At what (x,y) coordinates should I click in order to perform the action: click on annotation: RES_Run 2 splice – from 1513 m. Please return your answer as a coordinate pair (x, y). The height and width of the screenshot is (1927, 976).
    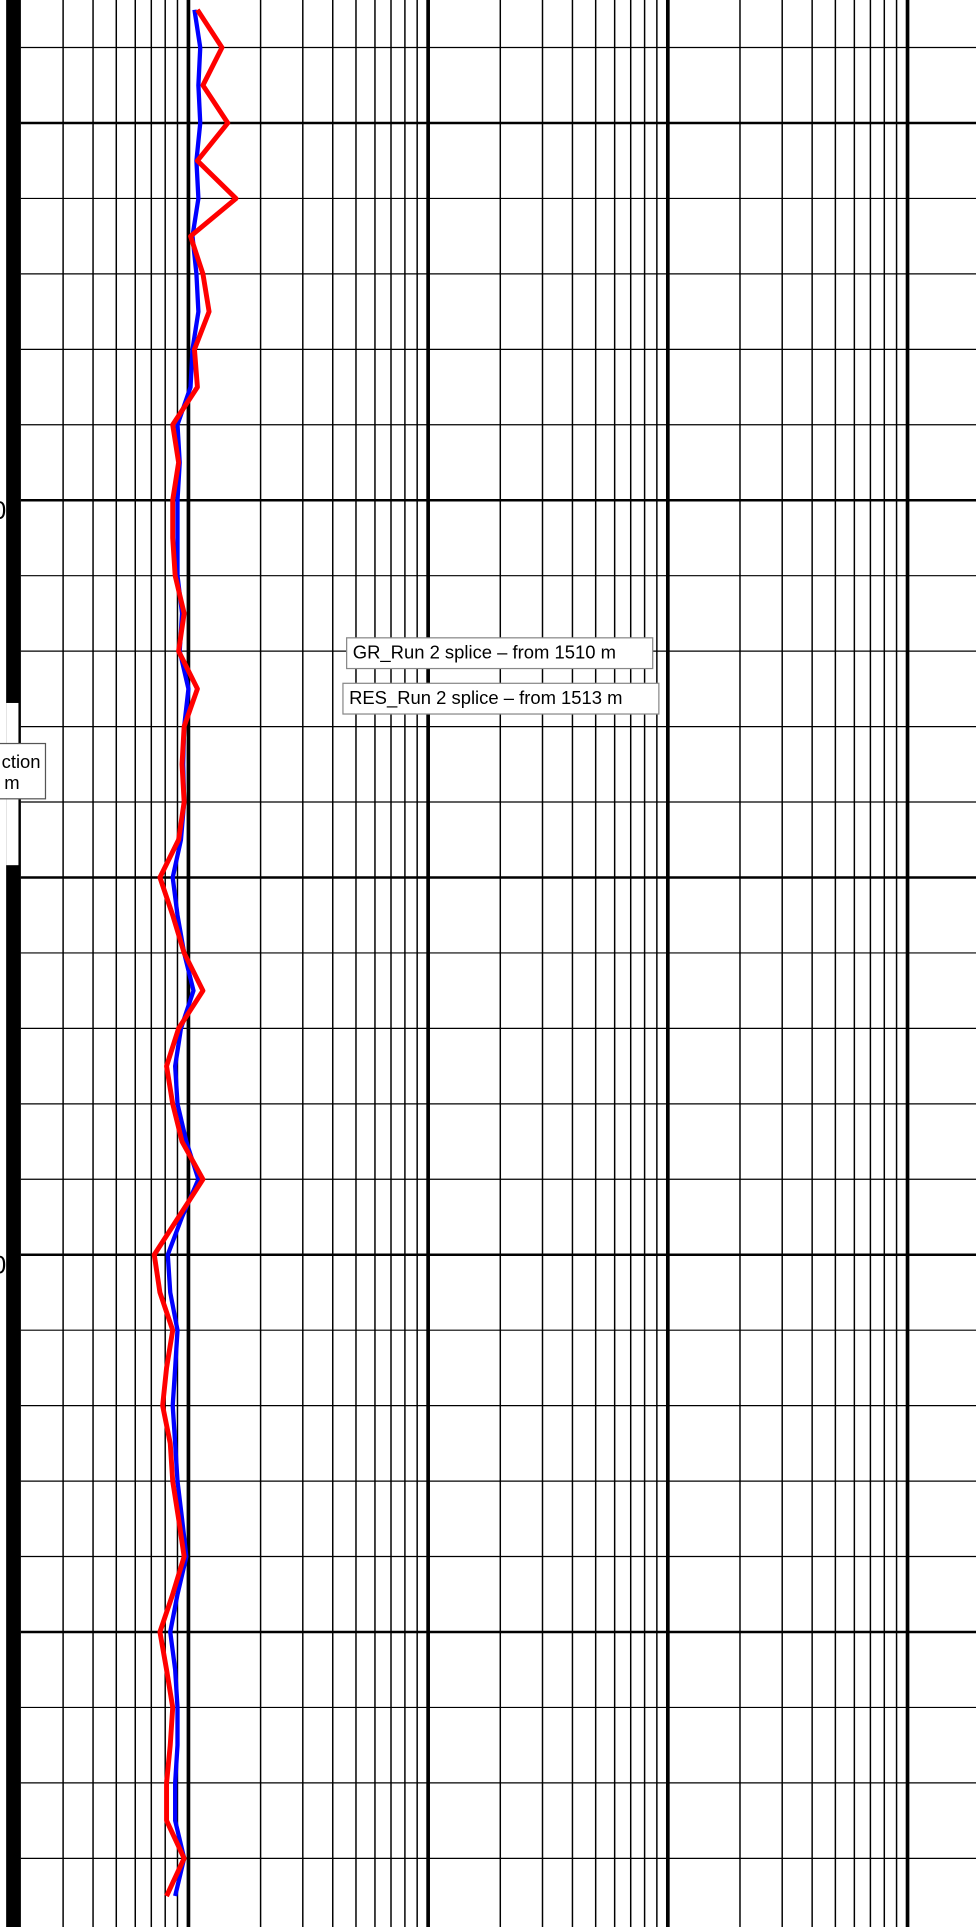
    Looking at the image, I should click on (485, 698).